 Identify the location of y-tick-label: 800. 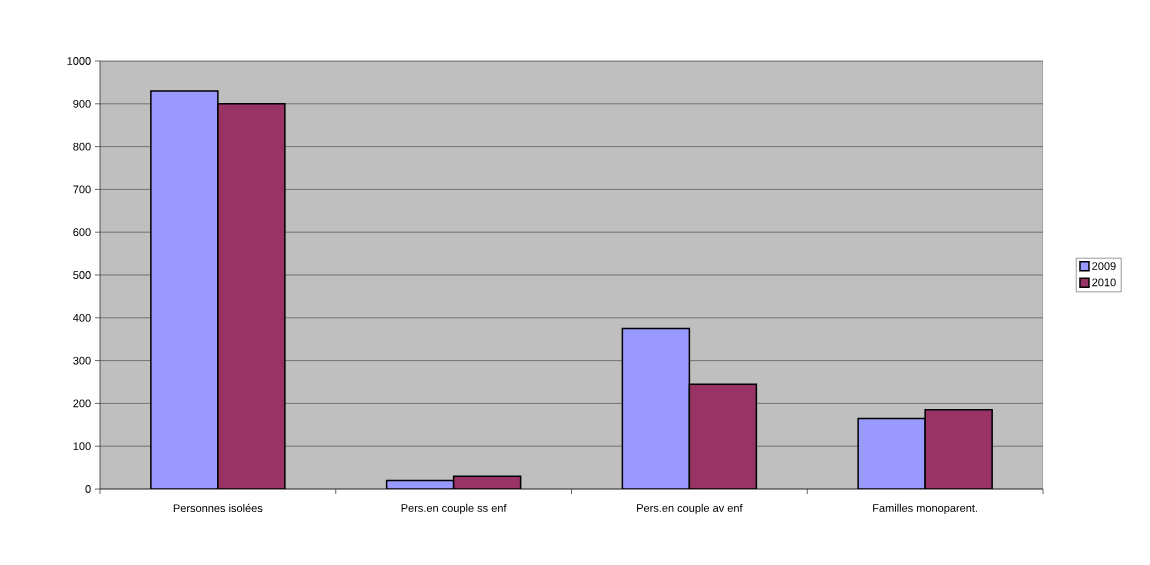
(82, 146).